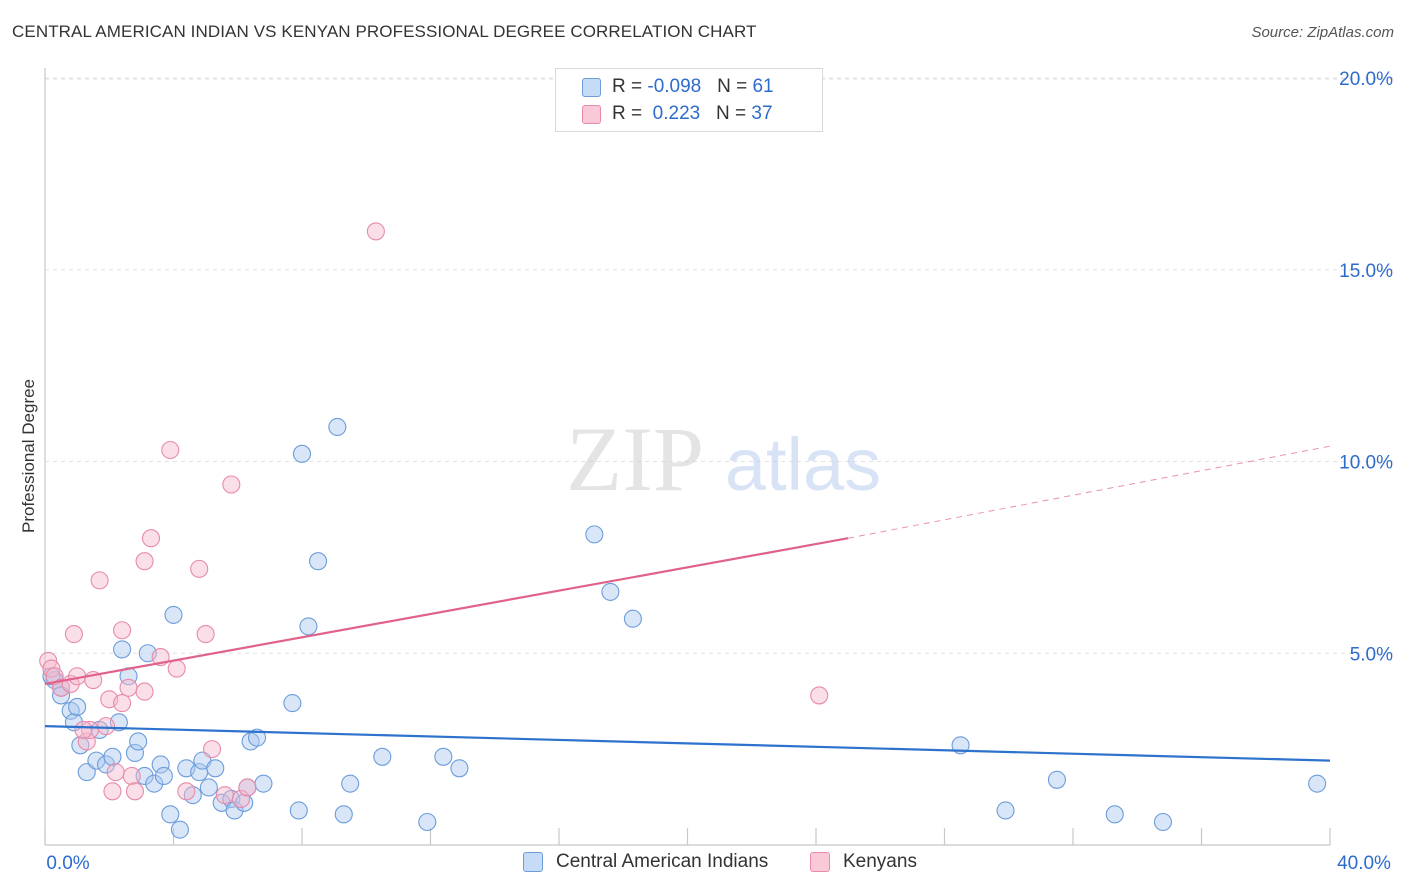 This screenshot has width=1406, height=892. I want to click on trendline-kenyans-extension, so click(1089, 492).